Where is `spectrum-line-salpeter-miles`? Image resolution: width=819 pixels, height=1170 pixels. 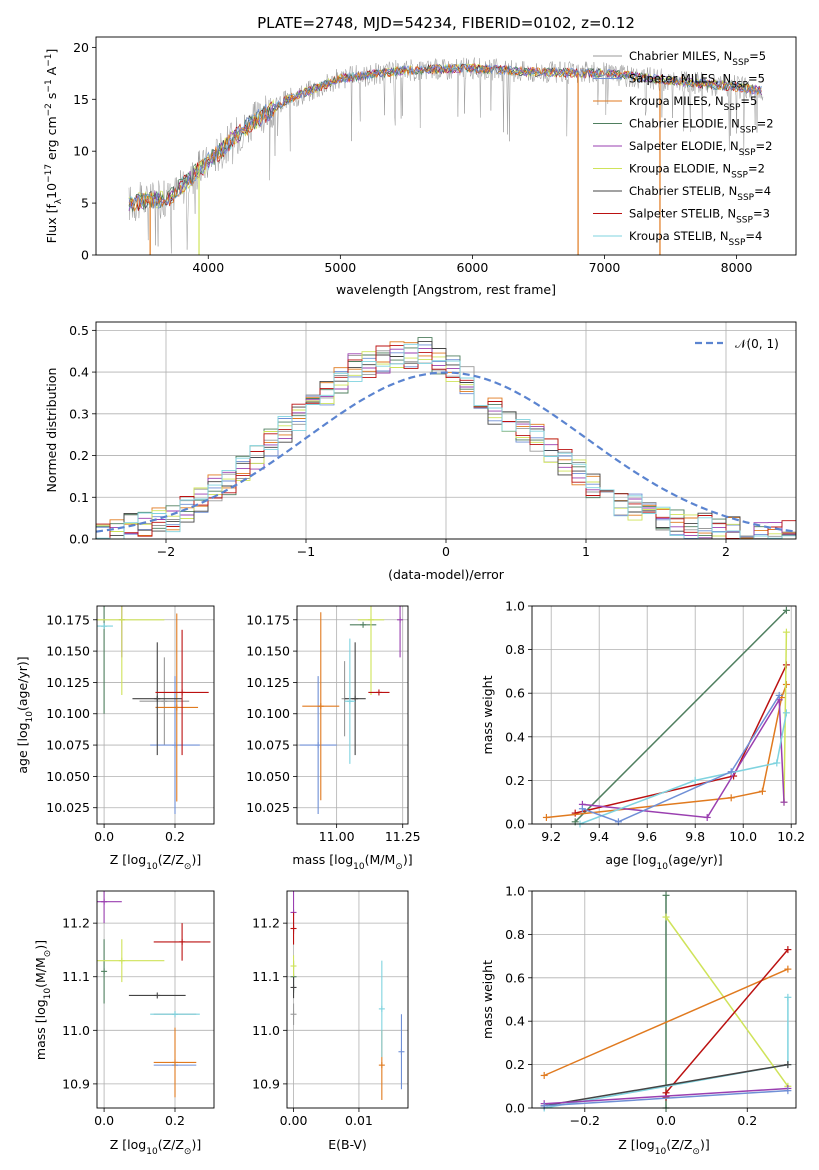 spectrum-line-salpeter-miles is located at coordinates (445, 136).